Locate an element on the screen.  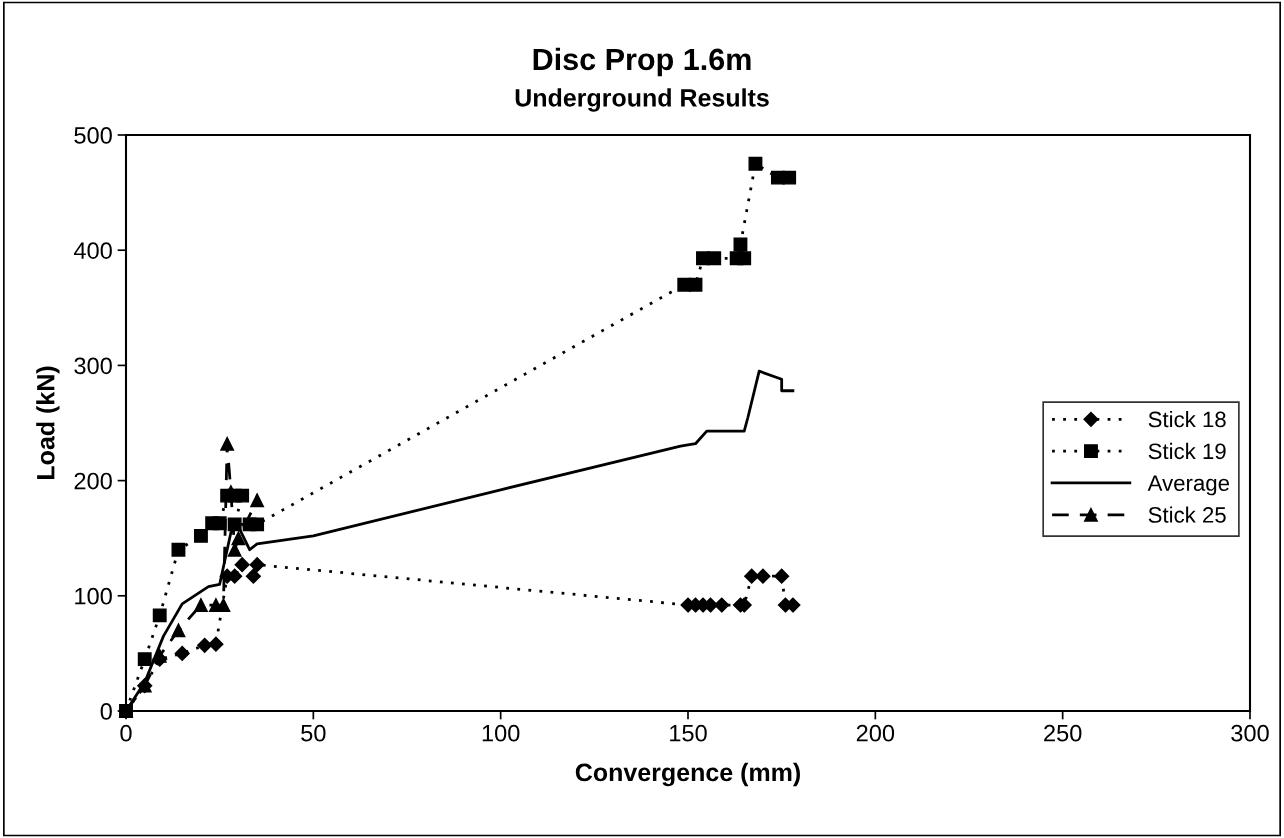
legend-label: Average is located at coordinates (1188, 485).